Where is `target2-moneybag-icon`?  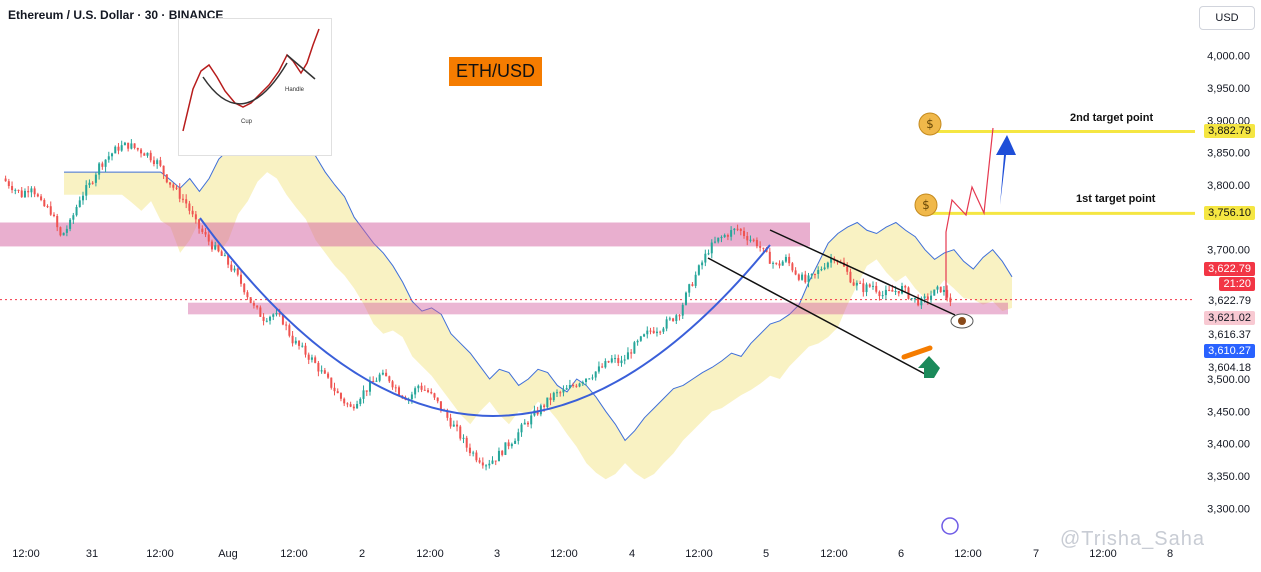 target2-moneybag-icon is located at coordinates (930, 124).